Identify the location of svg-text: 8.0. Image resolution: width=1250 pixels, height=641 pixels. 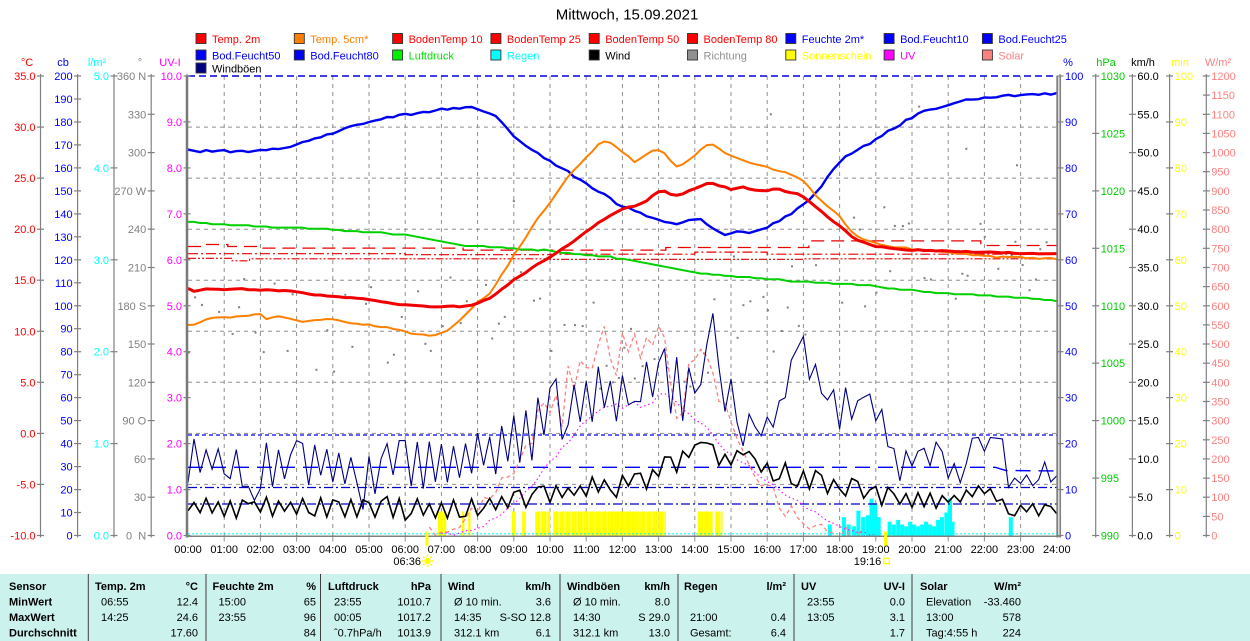
(662, 603).